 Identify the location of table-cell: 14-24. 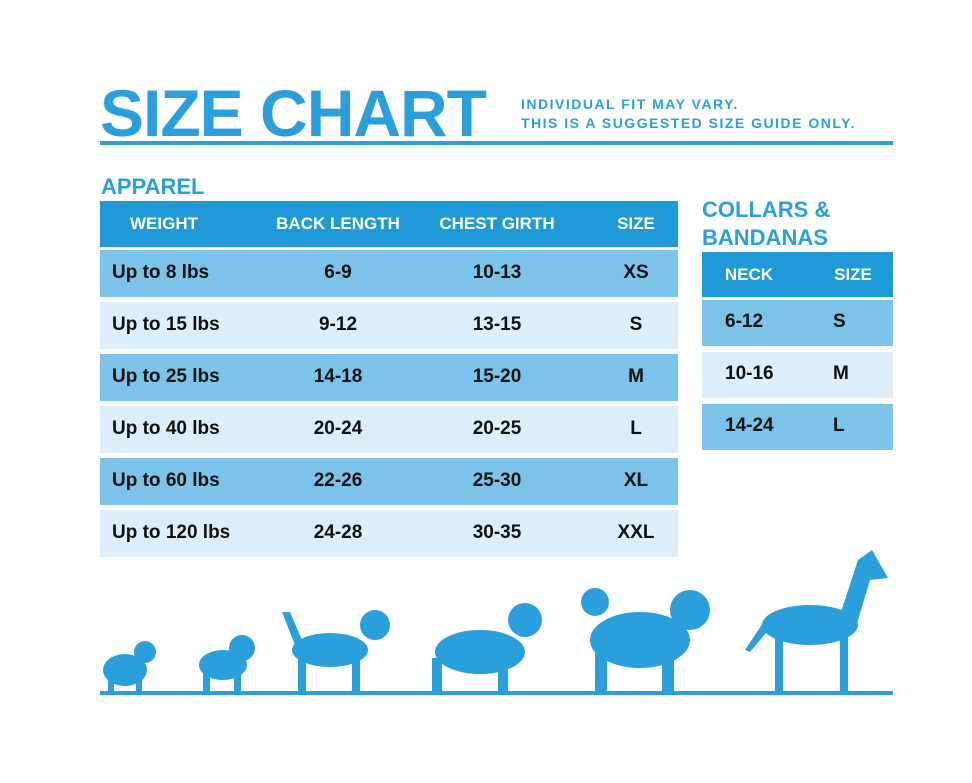
(749, 425).